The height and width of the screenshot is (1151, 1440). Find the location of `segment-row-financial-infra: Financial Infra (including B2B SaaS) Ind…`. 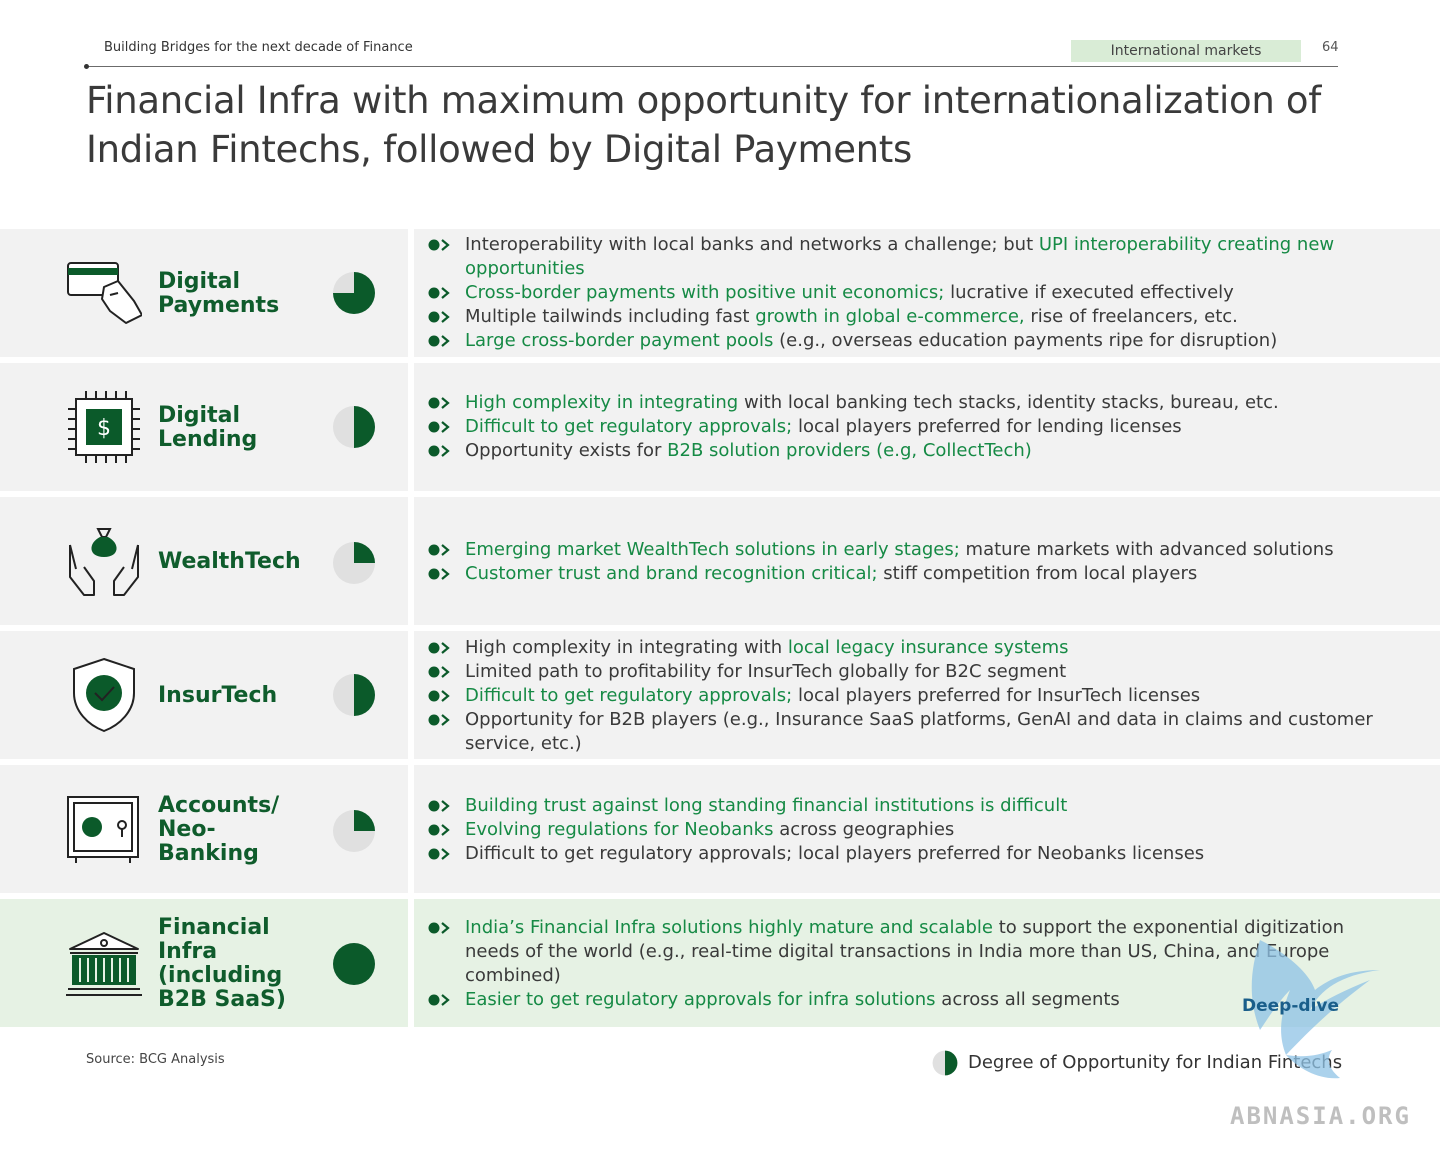

segment-row-financial-infra: Financial Infra (including B2B SaaS) Ind… is located at coordinates (720, 963).